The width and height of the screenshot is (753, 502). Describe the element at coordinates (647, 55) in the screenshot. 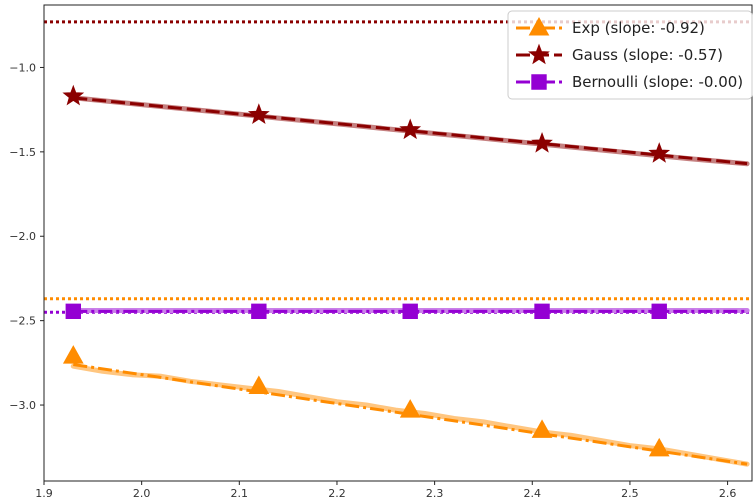

I see `legend-label-1: Gauss (slope: -0.57)` at that location.